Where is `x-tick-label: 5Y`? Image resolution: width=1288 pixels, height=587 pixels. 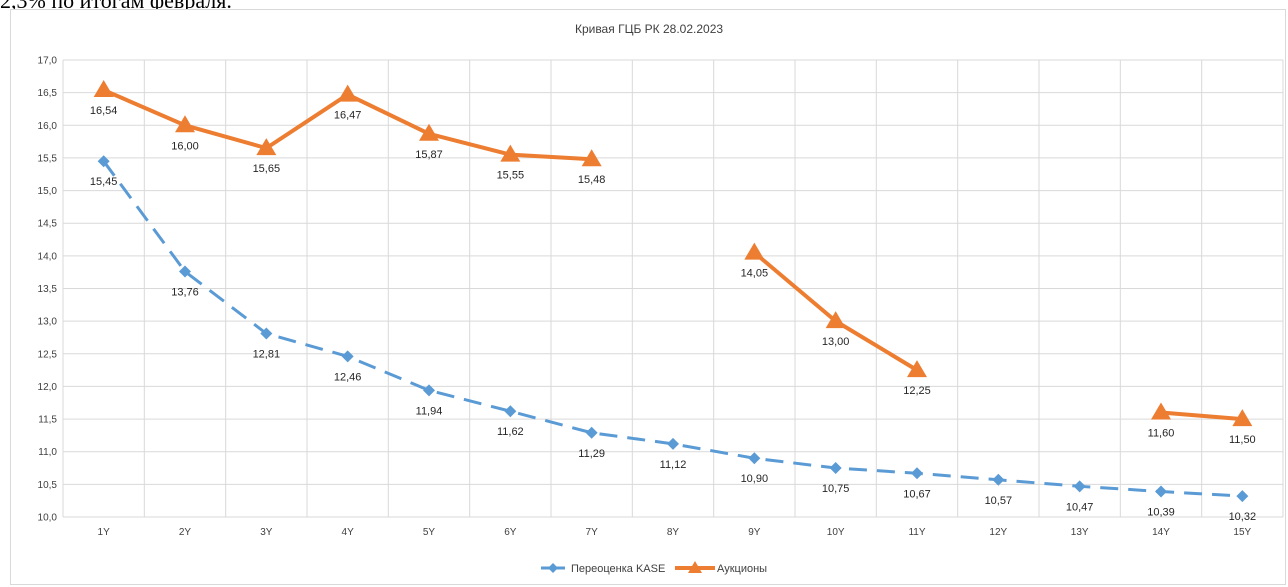 x-tick-label: 5Y is located at coordinates (429, 532).